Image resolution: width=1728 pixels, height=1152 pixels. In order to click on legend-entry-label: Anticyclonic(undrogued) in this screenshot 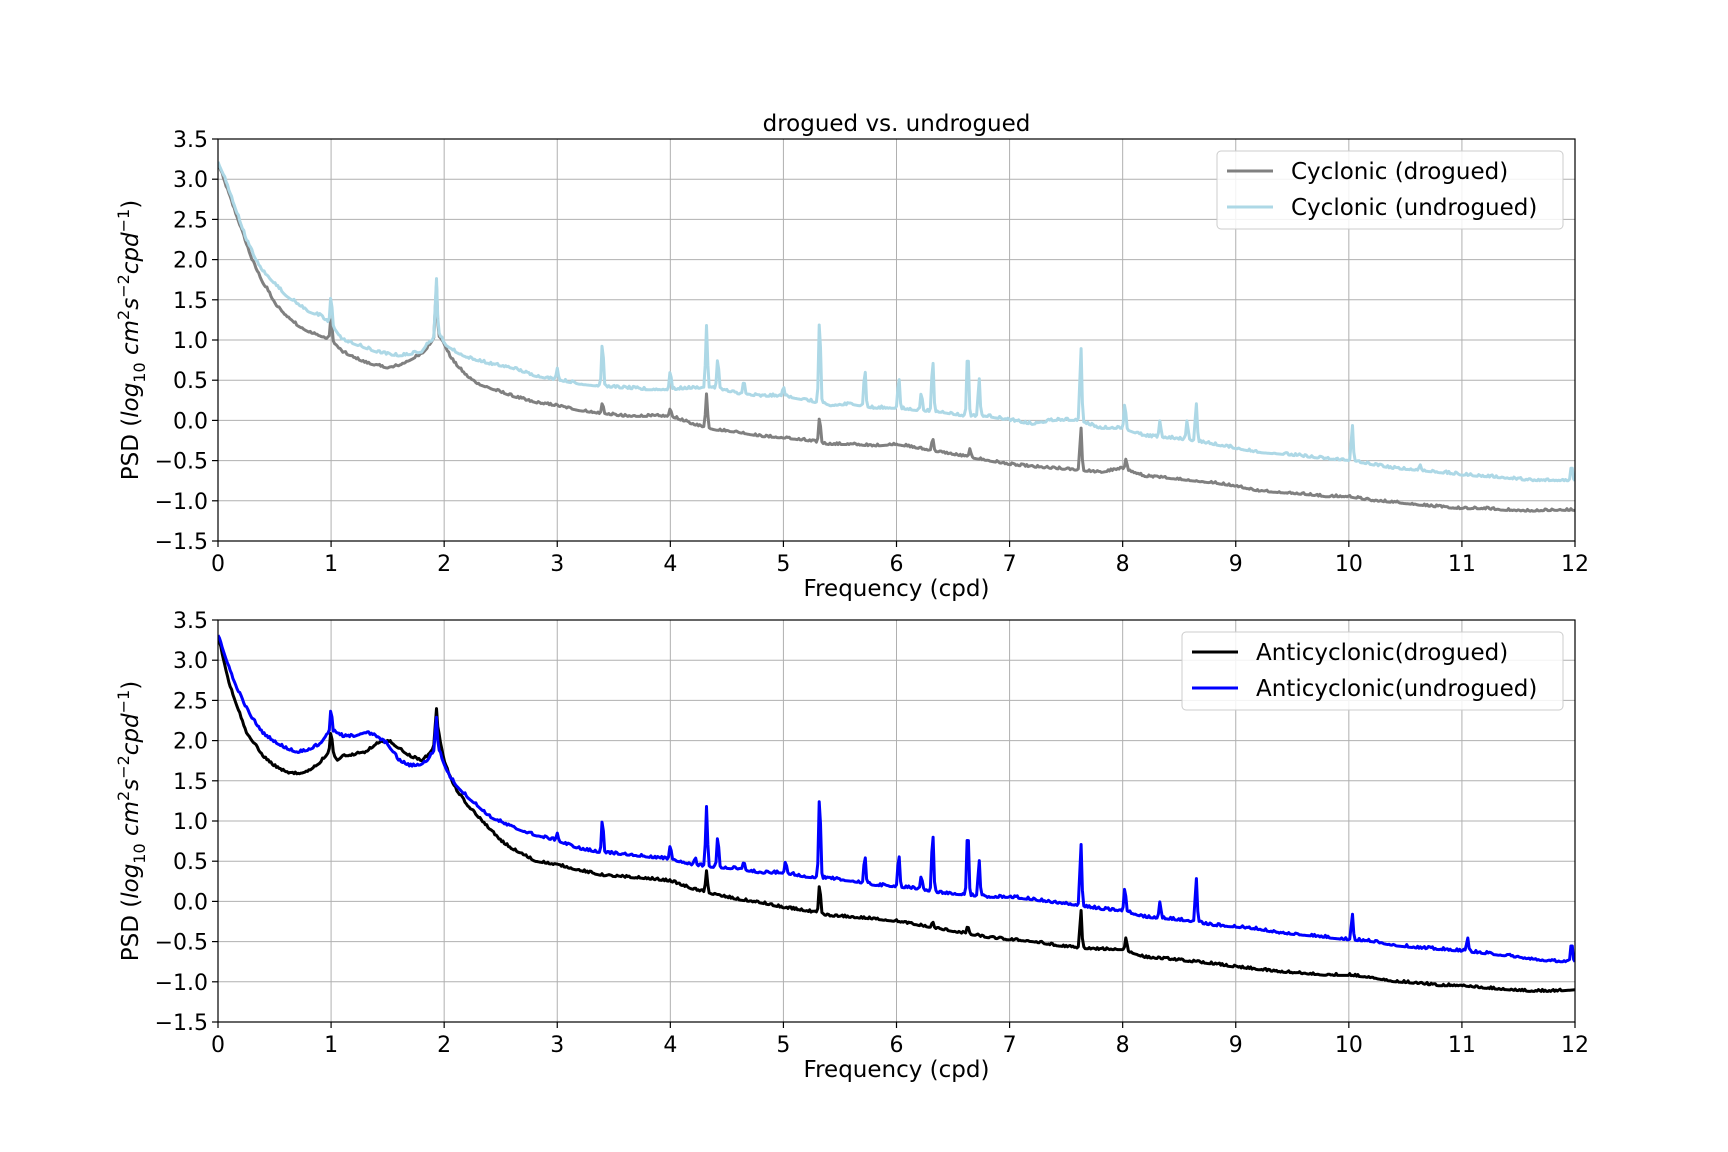, I will do `click(1396, 689)`.